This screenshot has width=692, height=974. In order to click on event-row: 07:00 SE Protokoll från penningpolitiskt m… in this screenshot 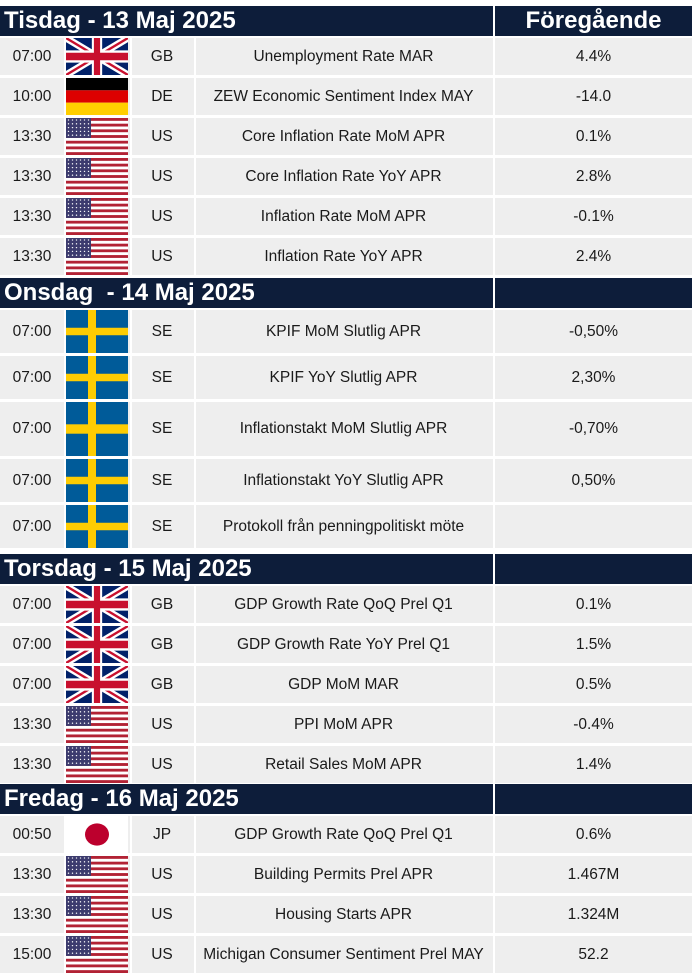, I will do `click(346, 526)`.